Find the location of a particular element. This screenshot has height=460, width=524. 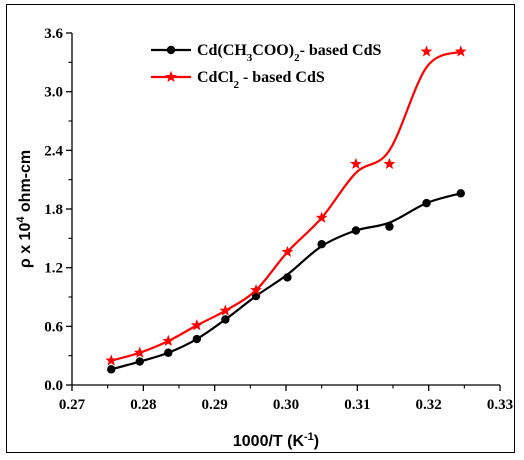

y-axis-title: ρ x 104 ohm-cm is located at coordinates (24, 209).